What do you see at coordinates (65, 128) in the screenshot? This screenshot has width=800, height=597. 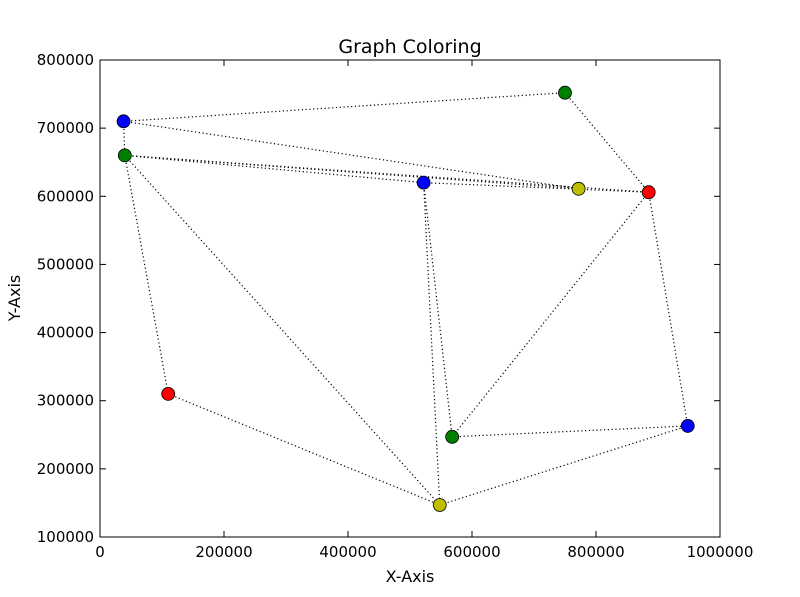 I see `y-tick-label: 700000` at bounding box center [65, 128].